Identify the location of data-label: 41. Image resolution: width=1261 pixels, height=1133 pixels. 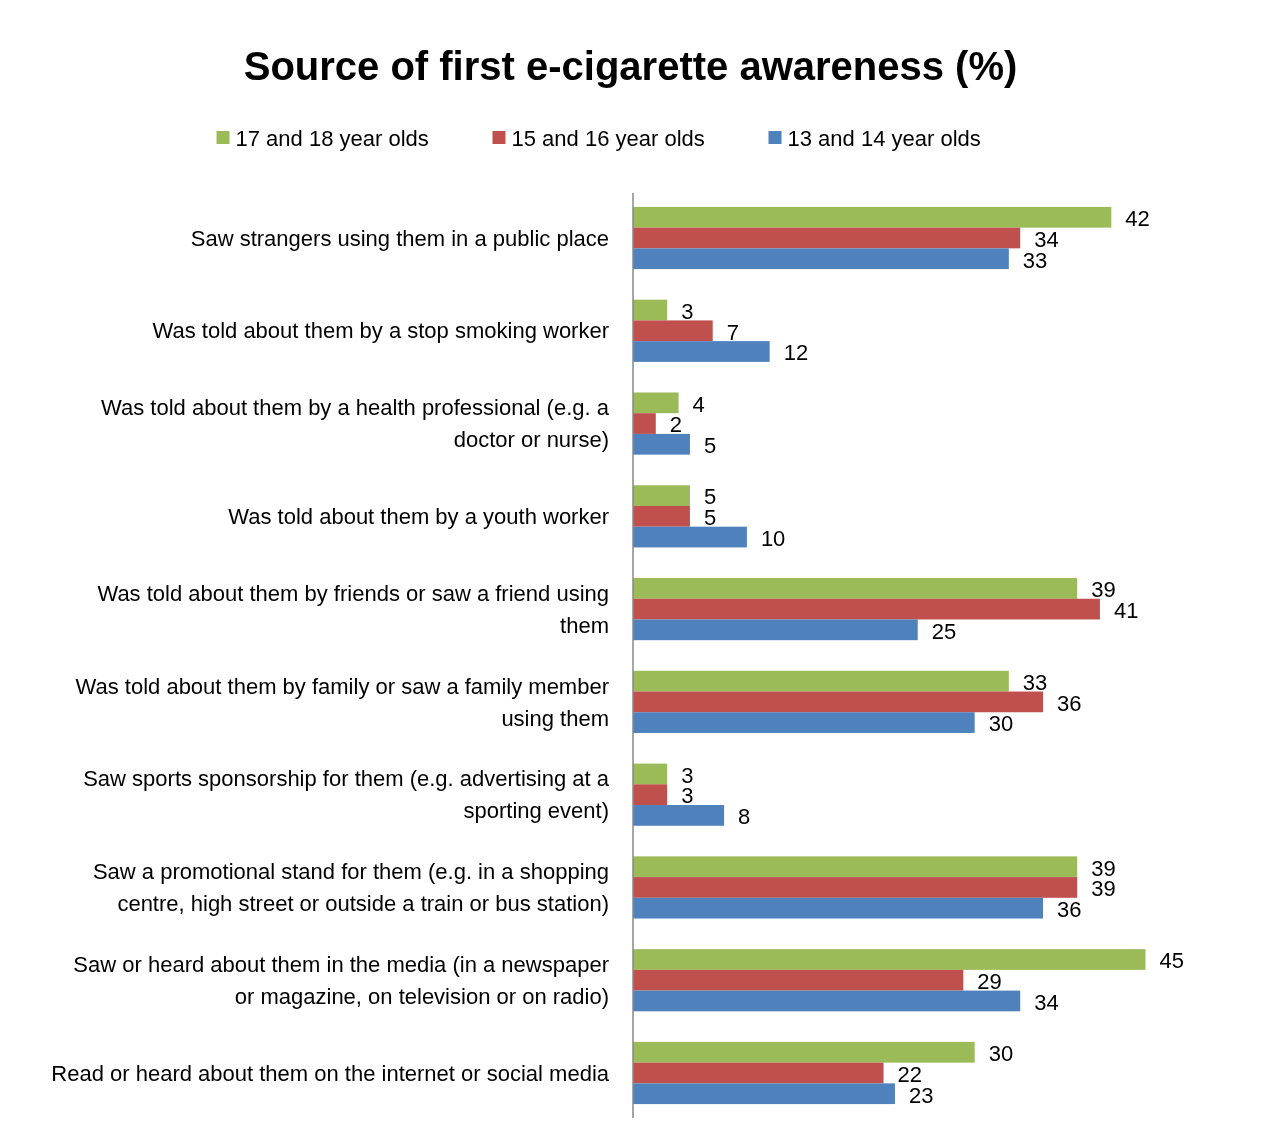
(1126, 610).